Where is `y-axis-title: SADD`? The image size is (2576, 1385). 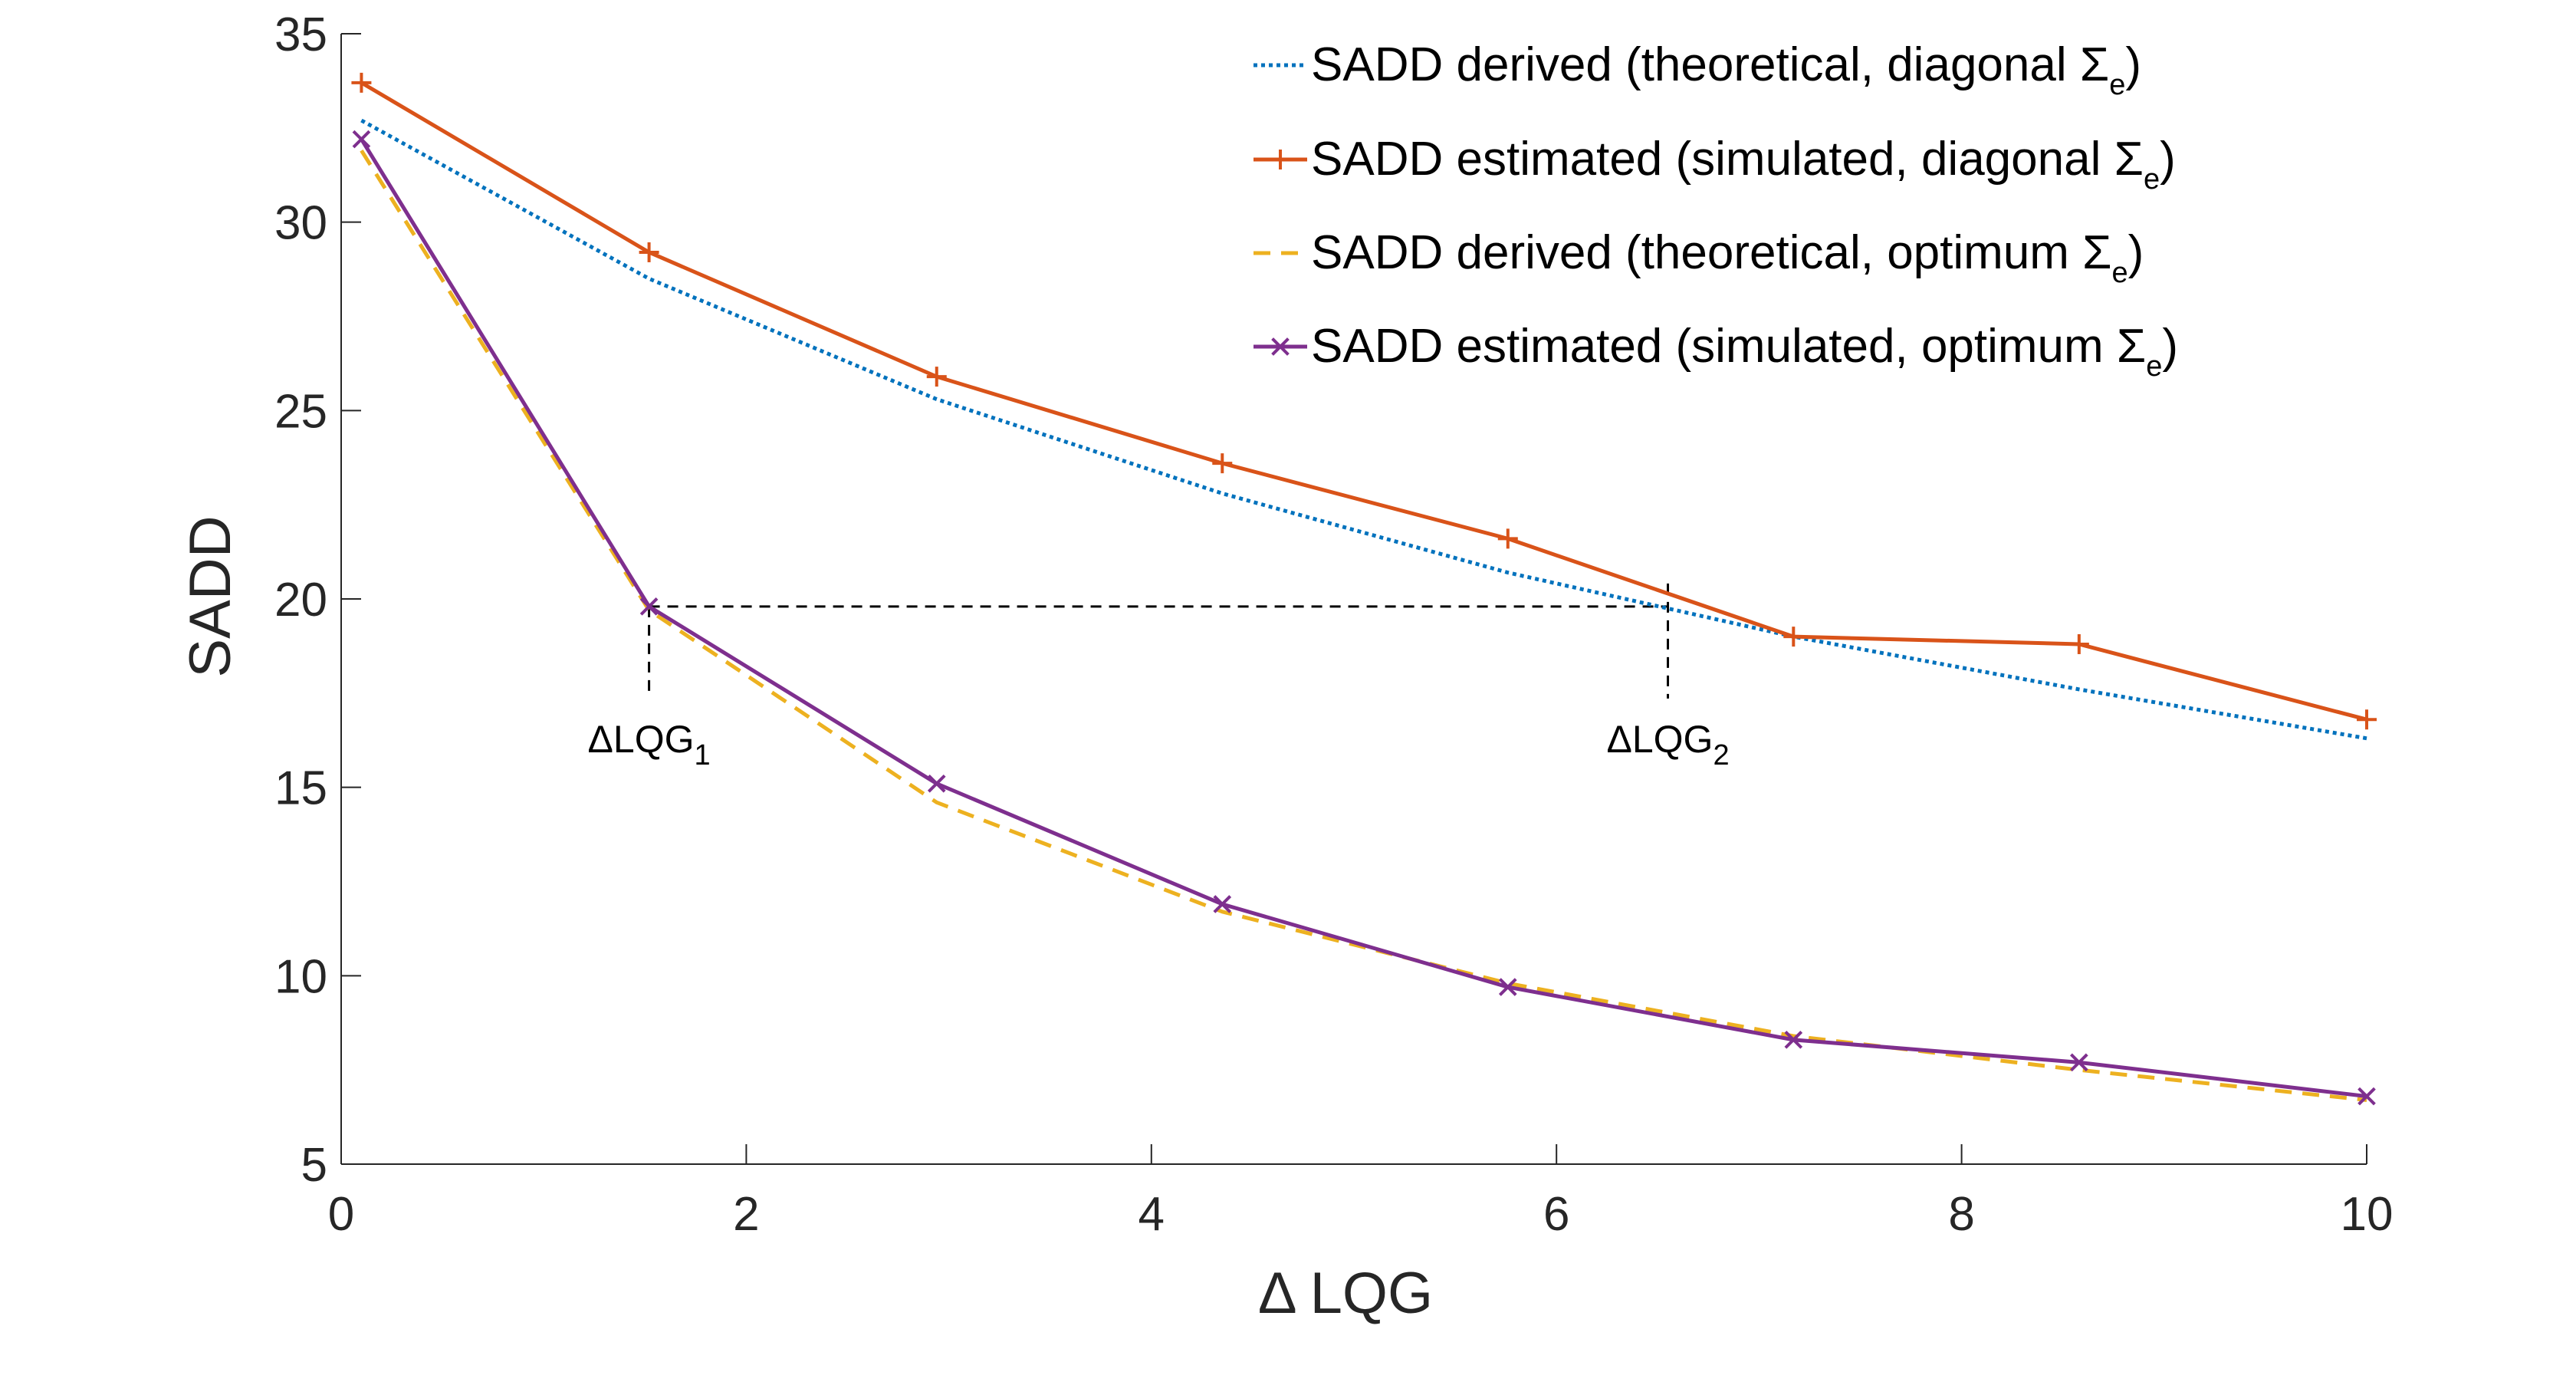 y-axis-title: SADD is located at coordinates (211, 596).